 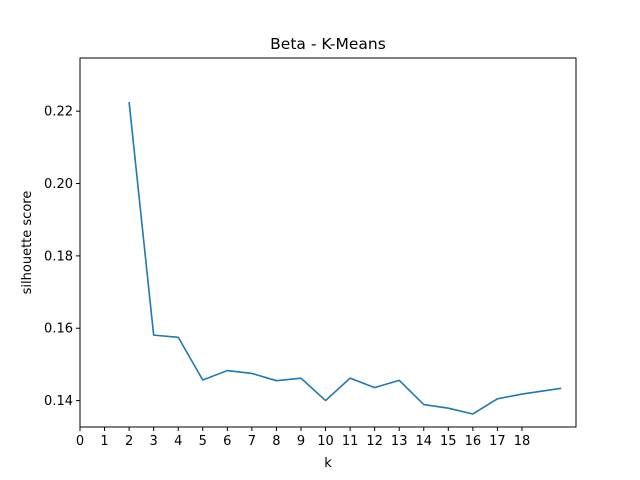 What do you see at coordinates (473, 441) in the screenshot?
I see `x-tick-label: 16` at bounding box center [473, 441].